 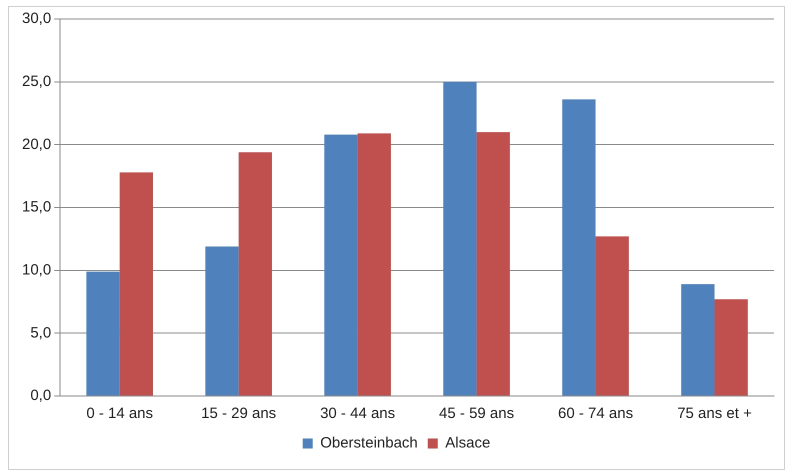 What do you see at coordinates (369, 443) in the screenshot?
I see `legend-label: Obersteinbach` at bounding box center [369, 443].